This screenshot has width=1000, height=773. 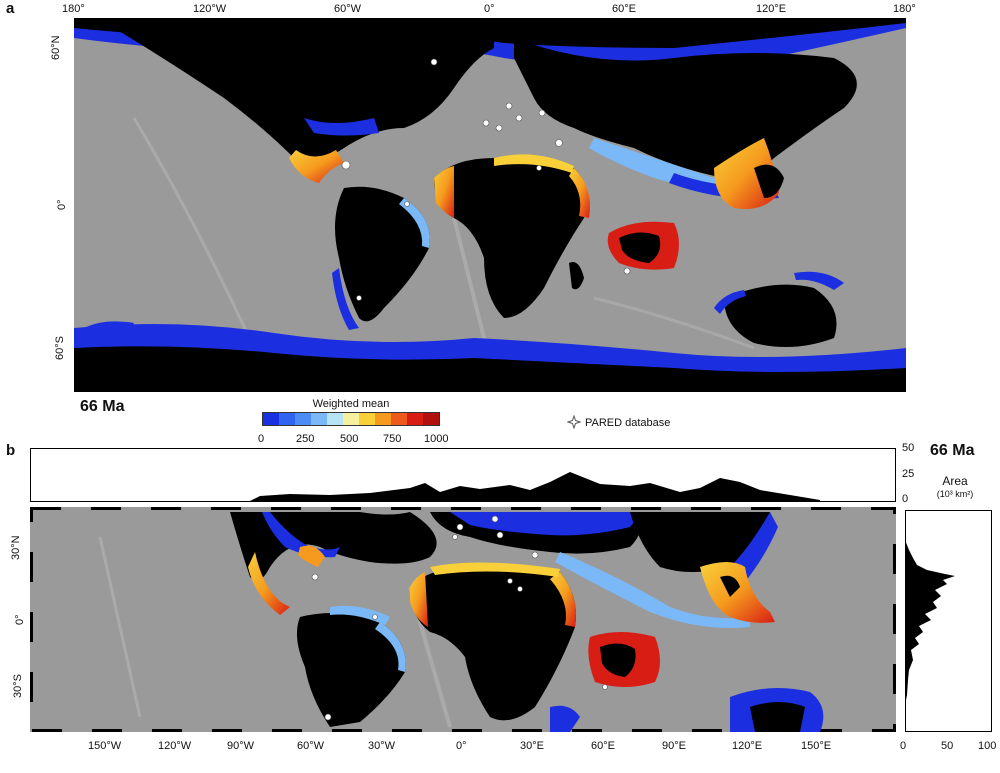 What do you see at coordinates (382, 746) in the screenshot?
I see `lon-tick: 30°W` at bounding box center [382, 746].